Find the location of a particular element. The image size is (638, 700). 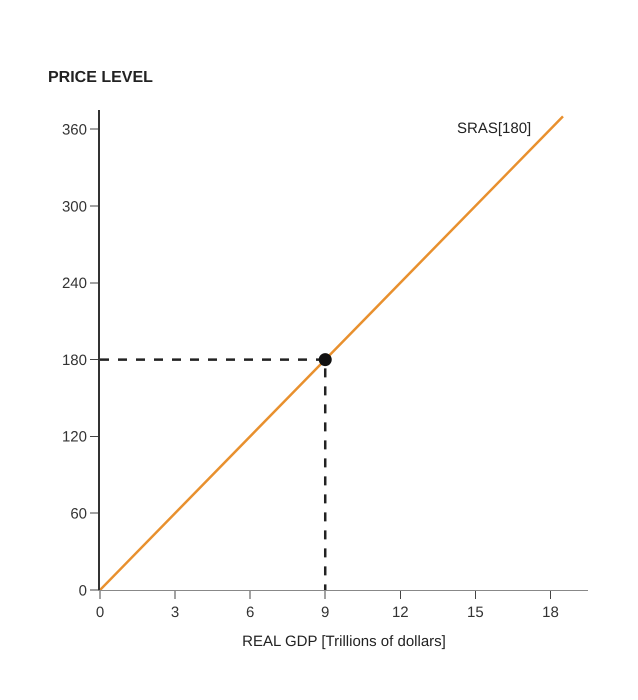

y-tick-label: 60 is located at coordinates (78, 513).